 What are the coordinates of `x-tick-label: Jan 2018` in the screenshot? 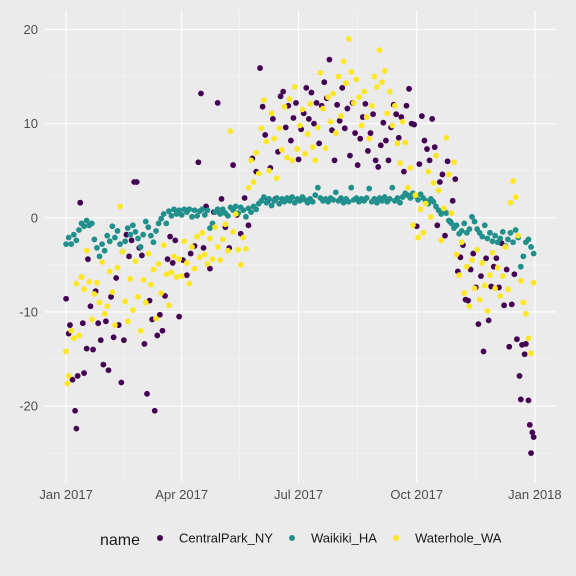 It's located at (535, 494).